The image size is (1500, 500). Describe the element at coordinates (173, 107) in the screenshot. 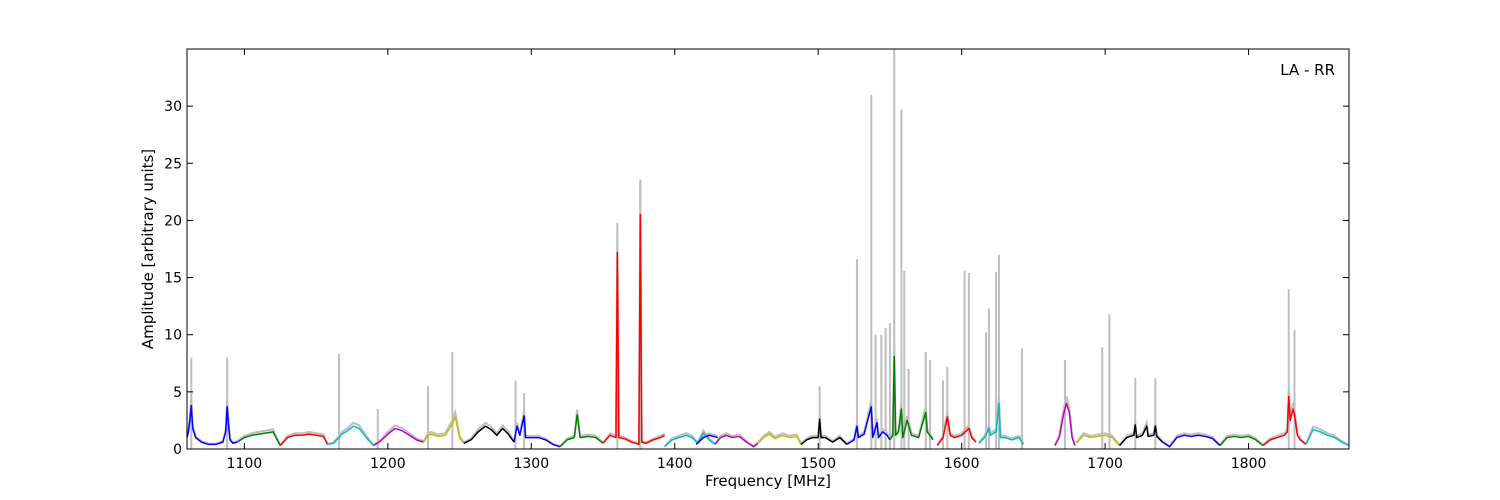

I see `y-tick-label: 30` at that location.